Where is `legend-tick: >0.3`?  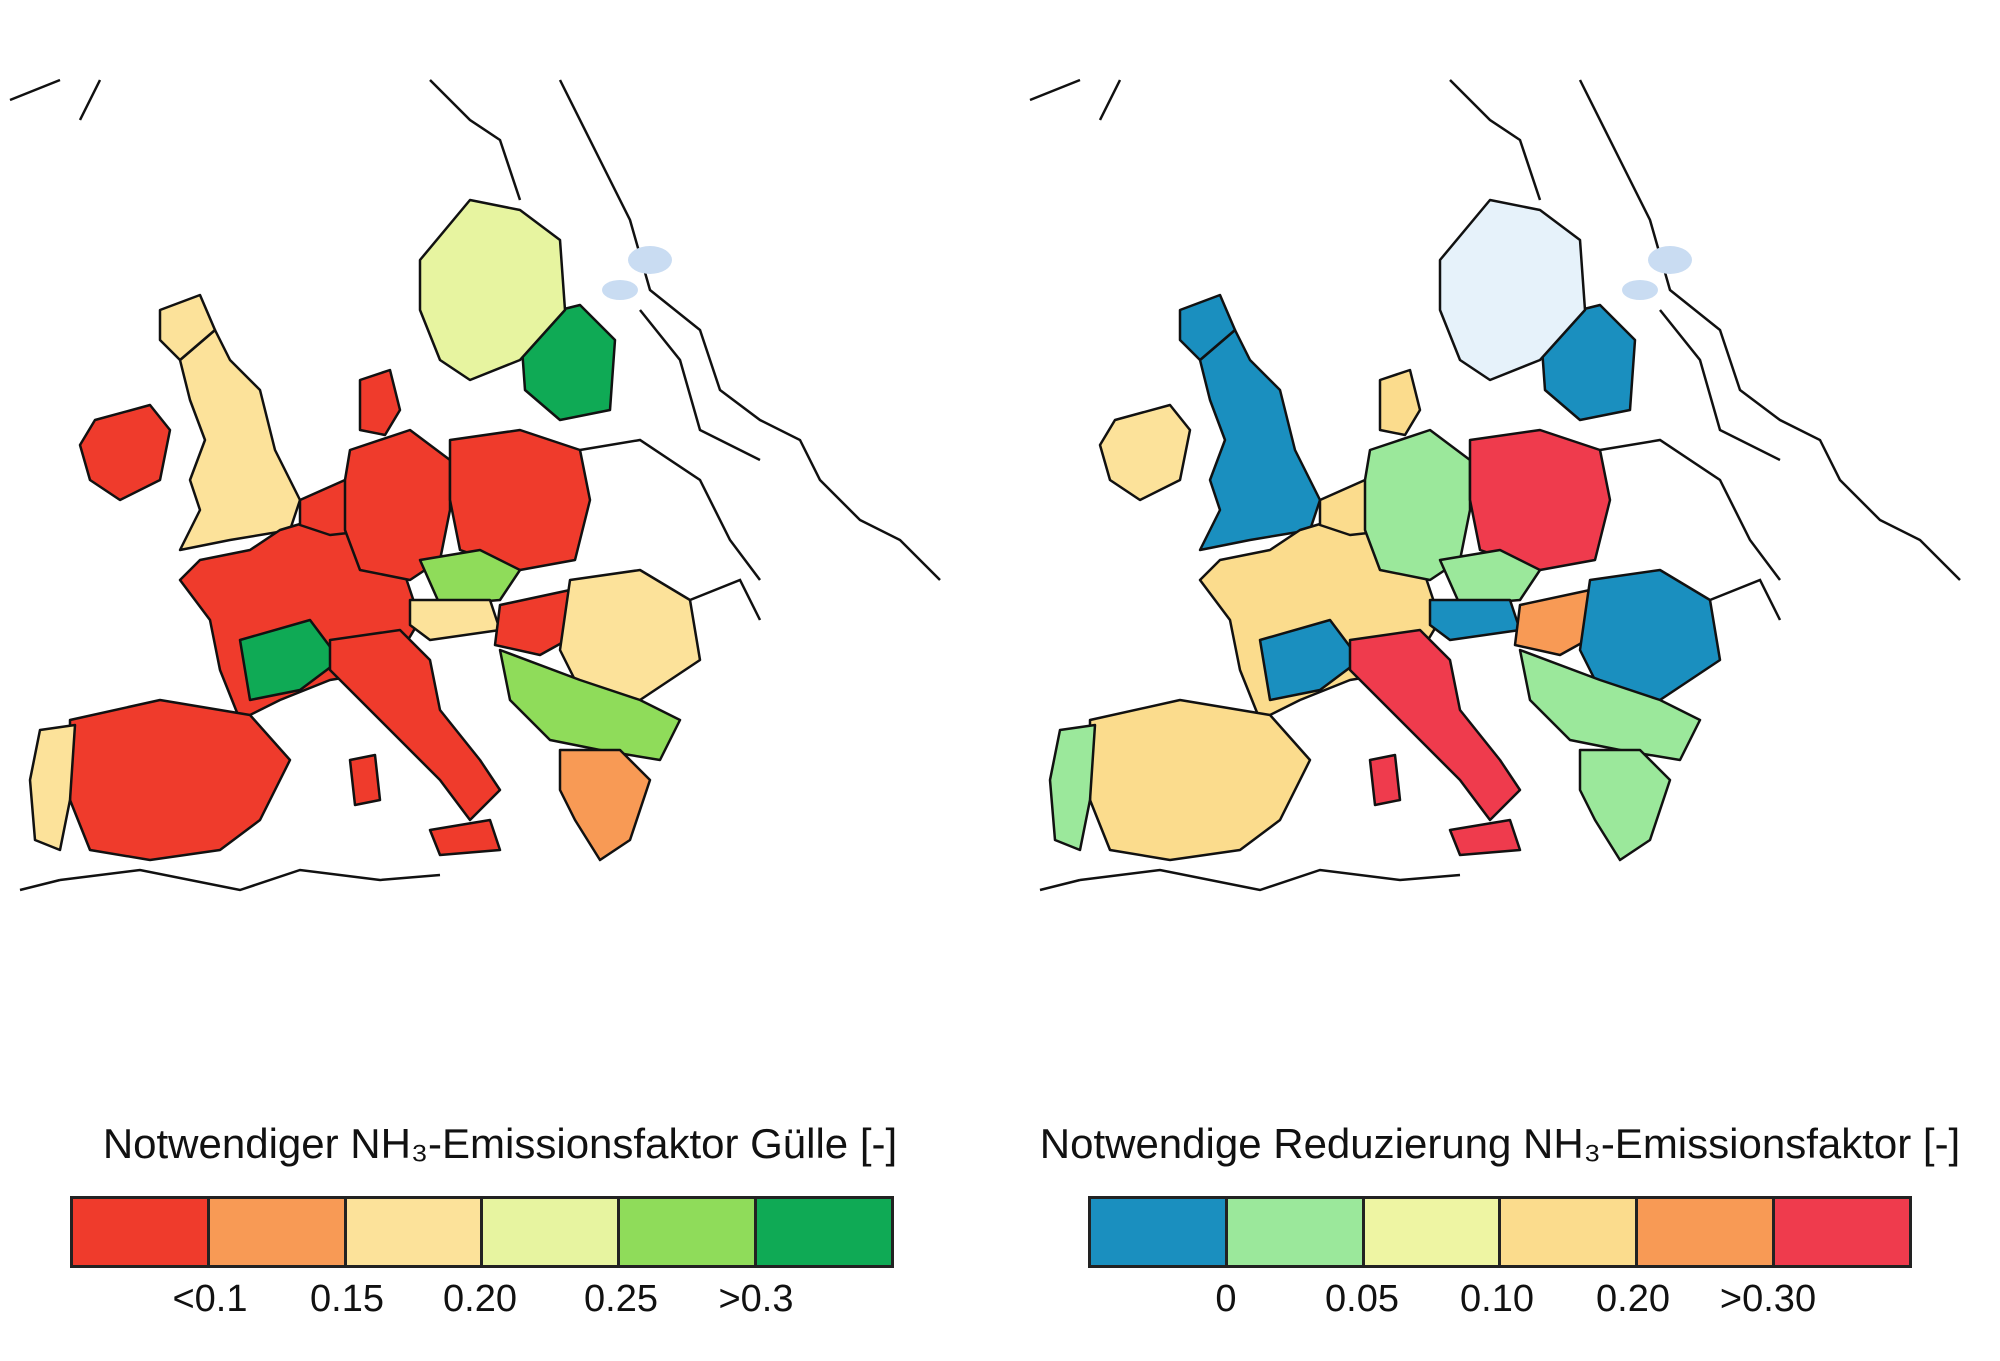
legend-tick: >0.3 is located at coordinates (756, 1299).